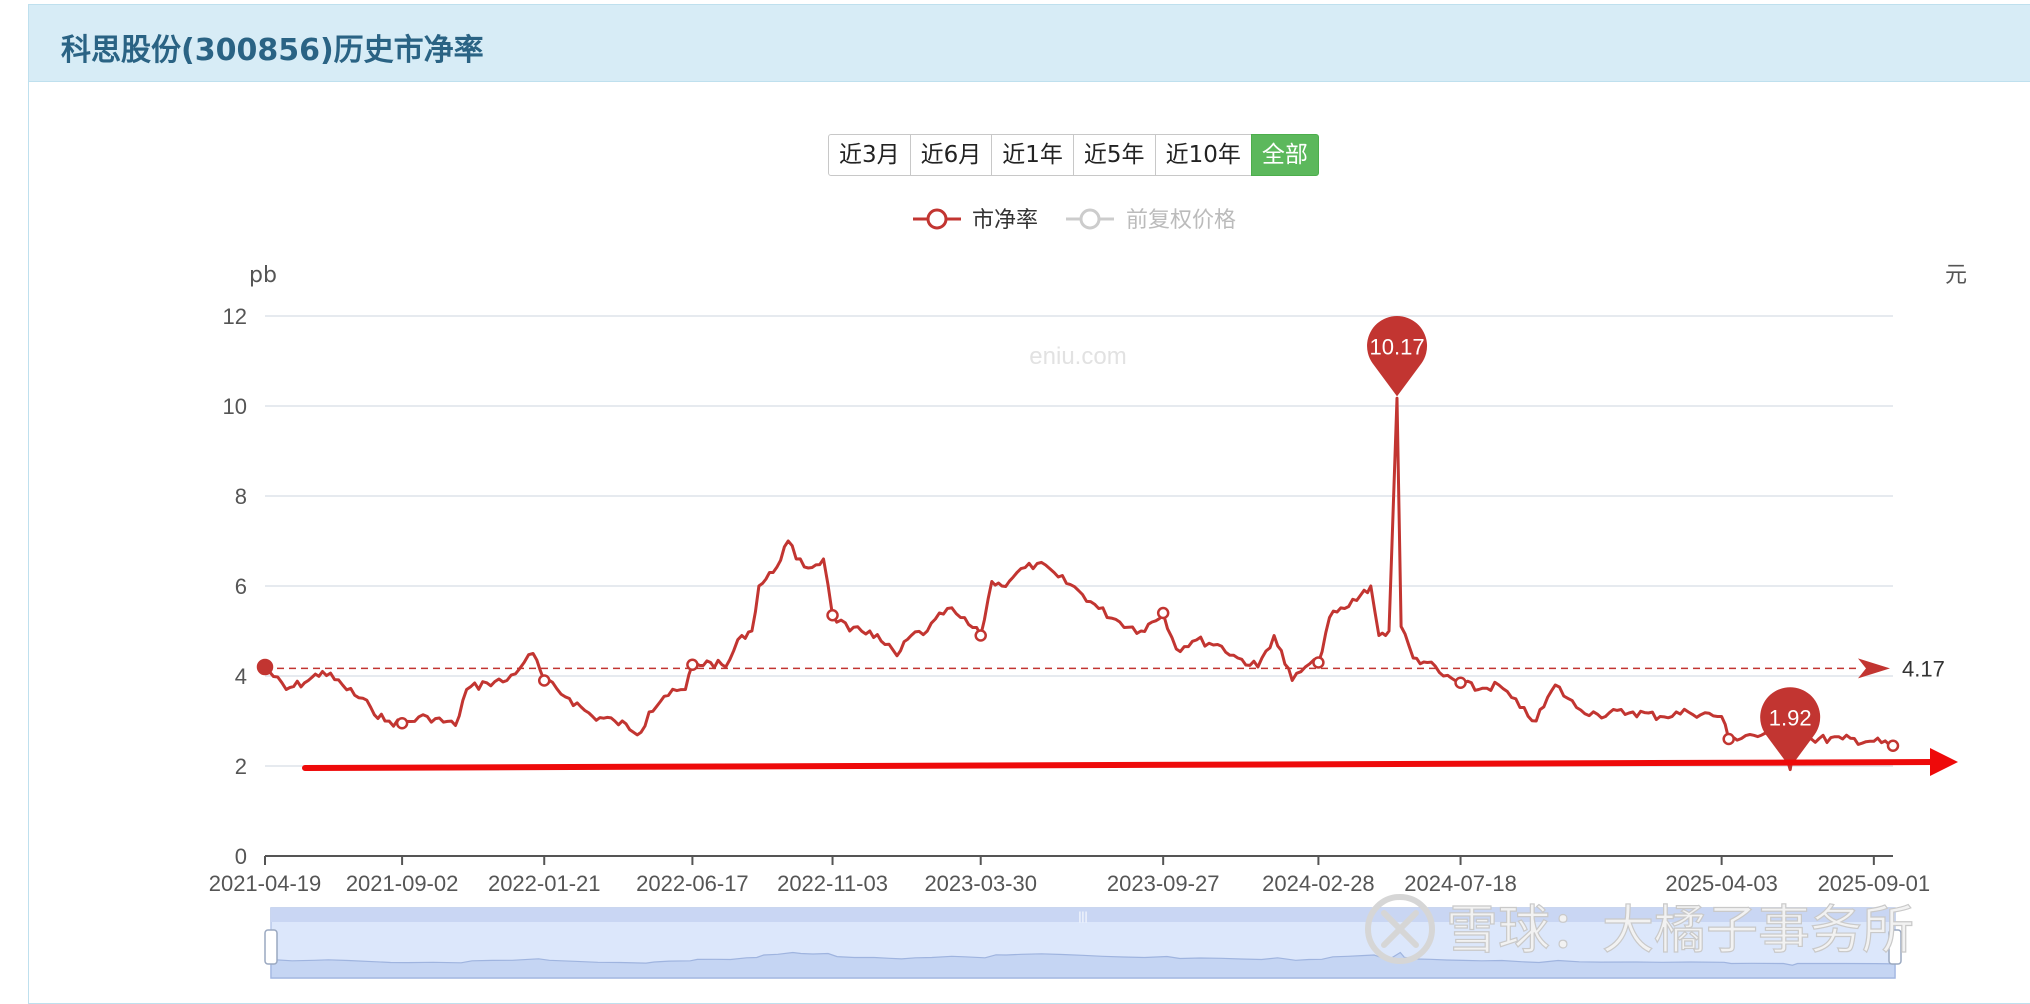  What do you see at coordinates (1130, 762) in the screenshot?
I see `red-trend-arrow` at bounding box center [1130, 762].